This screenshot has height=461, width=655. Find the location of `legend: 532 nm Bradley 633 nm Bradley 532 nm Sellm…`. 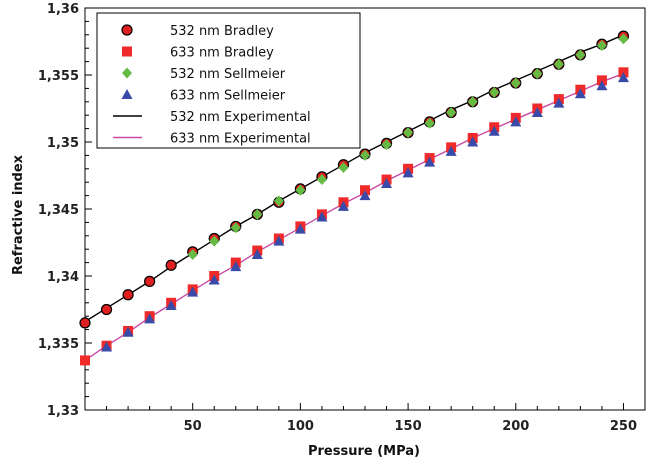

legend: 532 nm Bradley 633 nm Bradley 532 nm Sellm… is located at coordinates (228, 80).